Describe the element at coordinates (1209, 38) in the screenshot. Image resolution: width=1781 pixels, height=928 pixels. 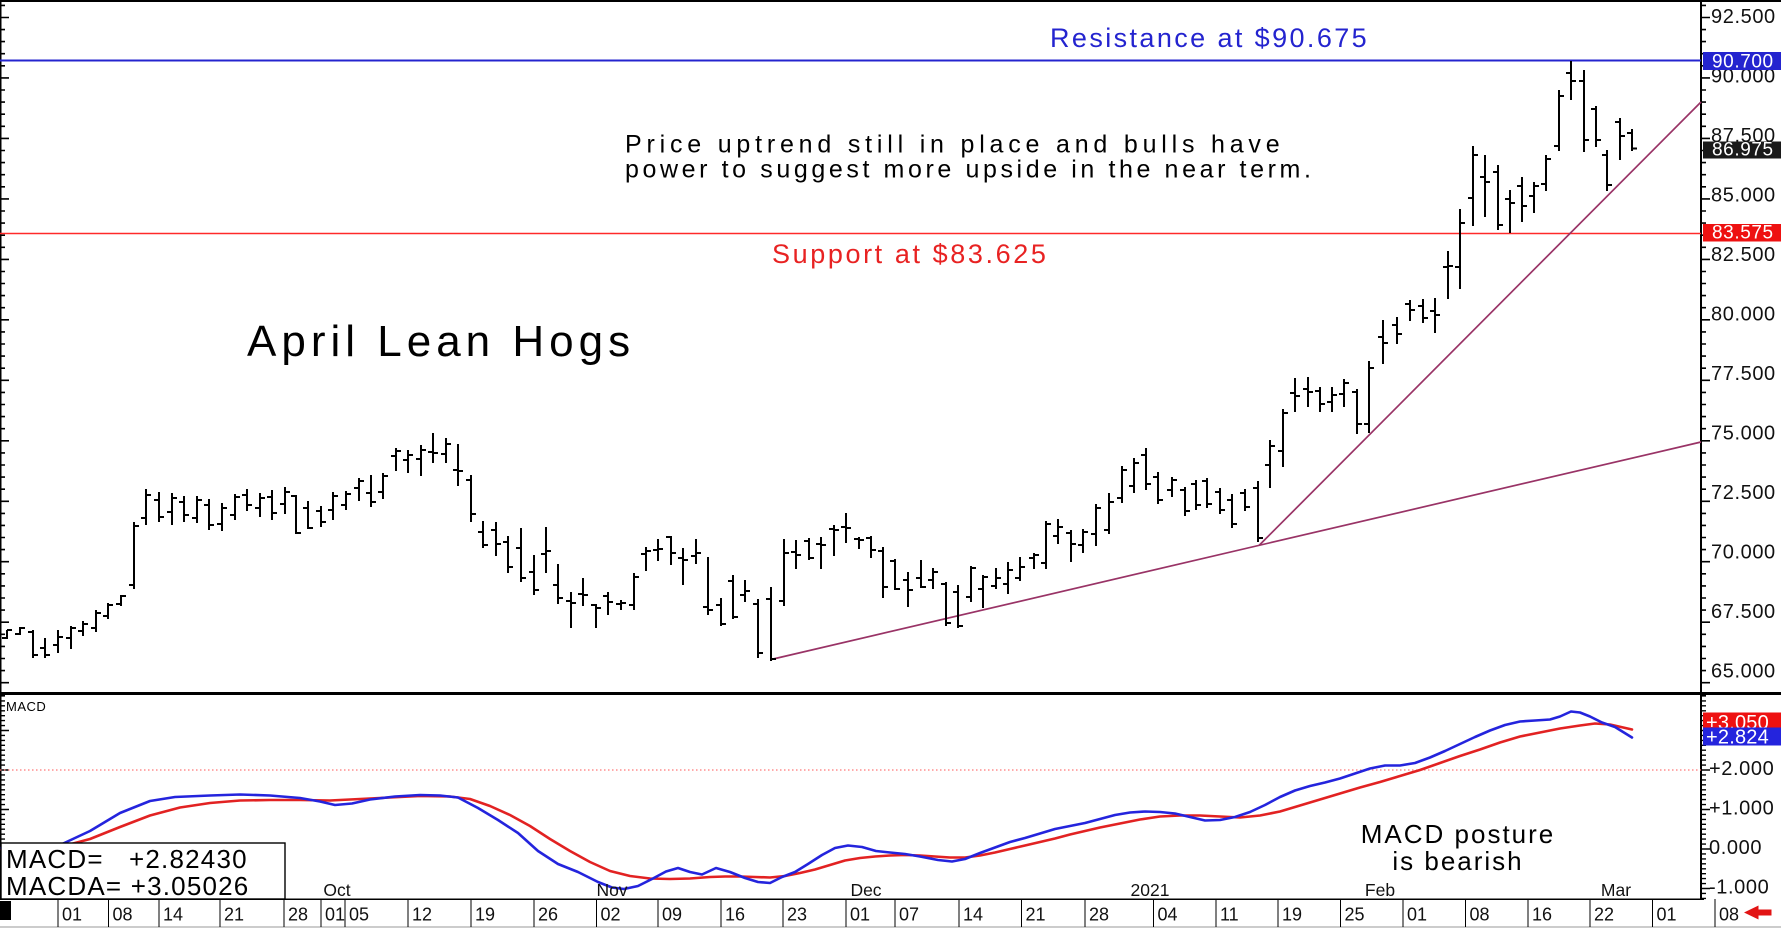
I see `svg-text: Resistance at $90.675` at that location.